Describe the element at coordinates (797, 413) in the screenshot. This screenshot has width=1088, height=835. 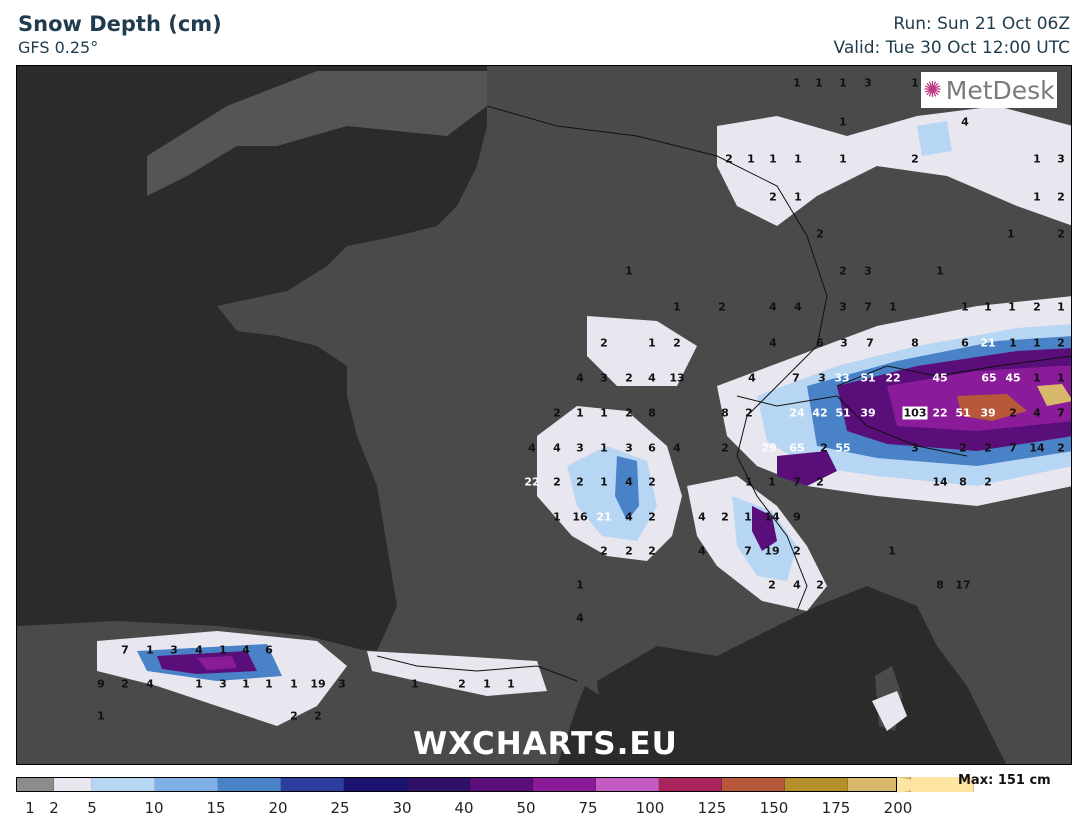
I see `snow-depth-value: 24` at that location.